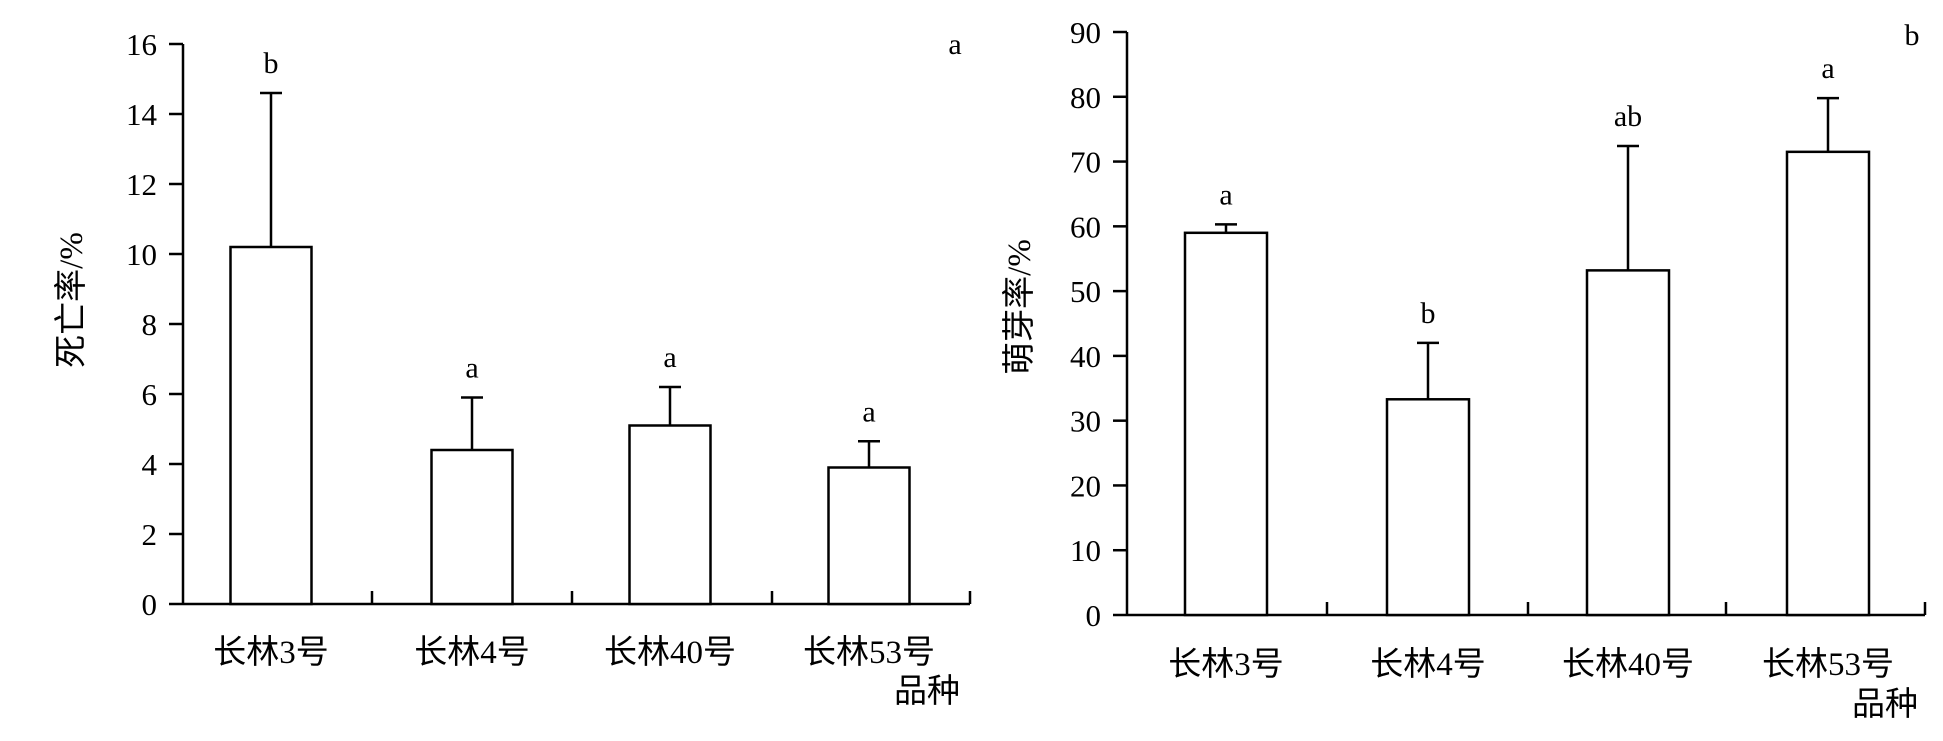 This screenshot has width=1943, height=741. Describe the element at coordinates (1628, 116) in the screenshot. I see `significance-label: ab` at that location.